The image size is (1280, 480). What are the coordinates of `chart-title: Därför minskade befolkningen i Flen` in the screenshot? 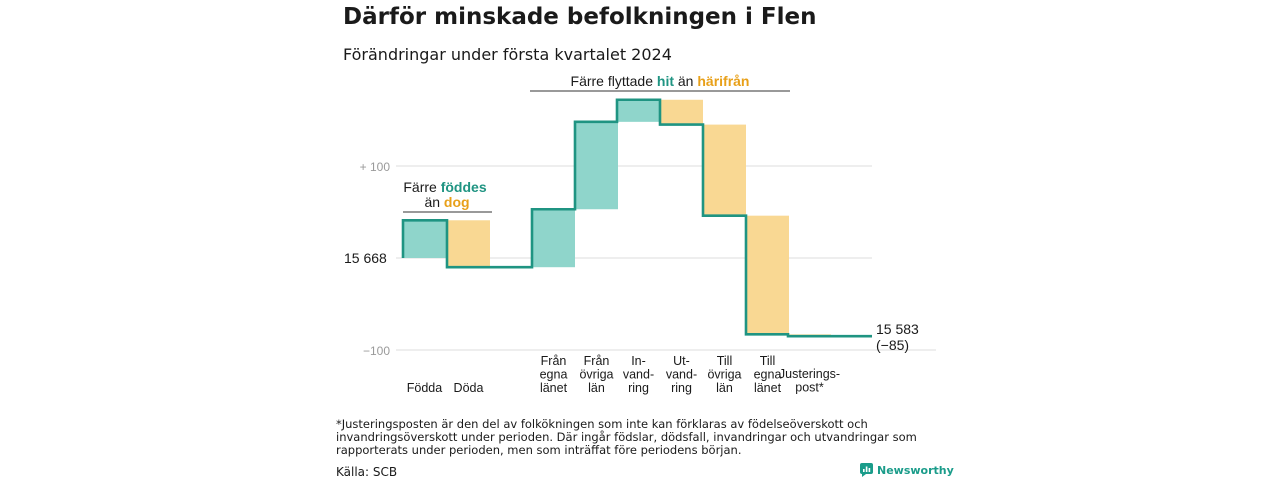 It's located at (580, 17).